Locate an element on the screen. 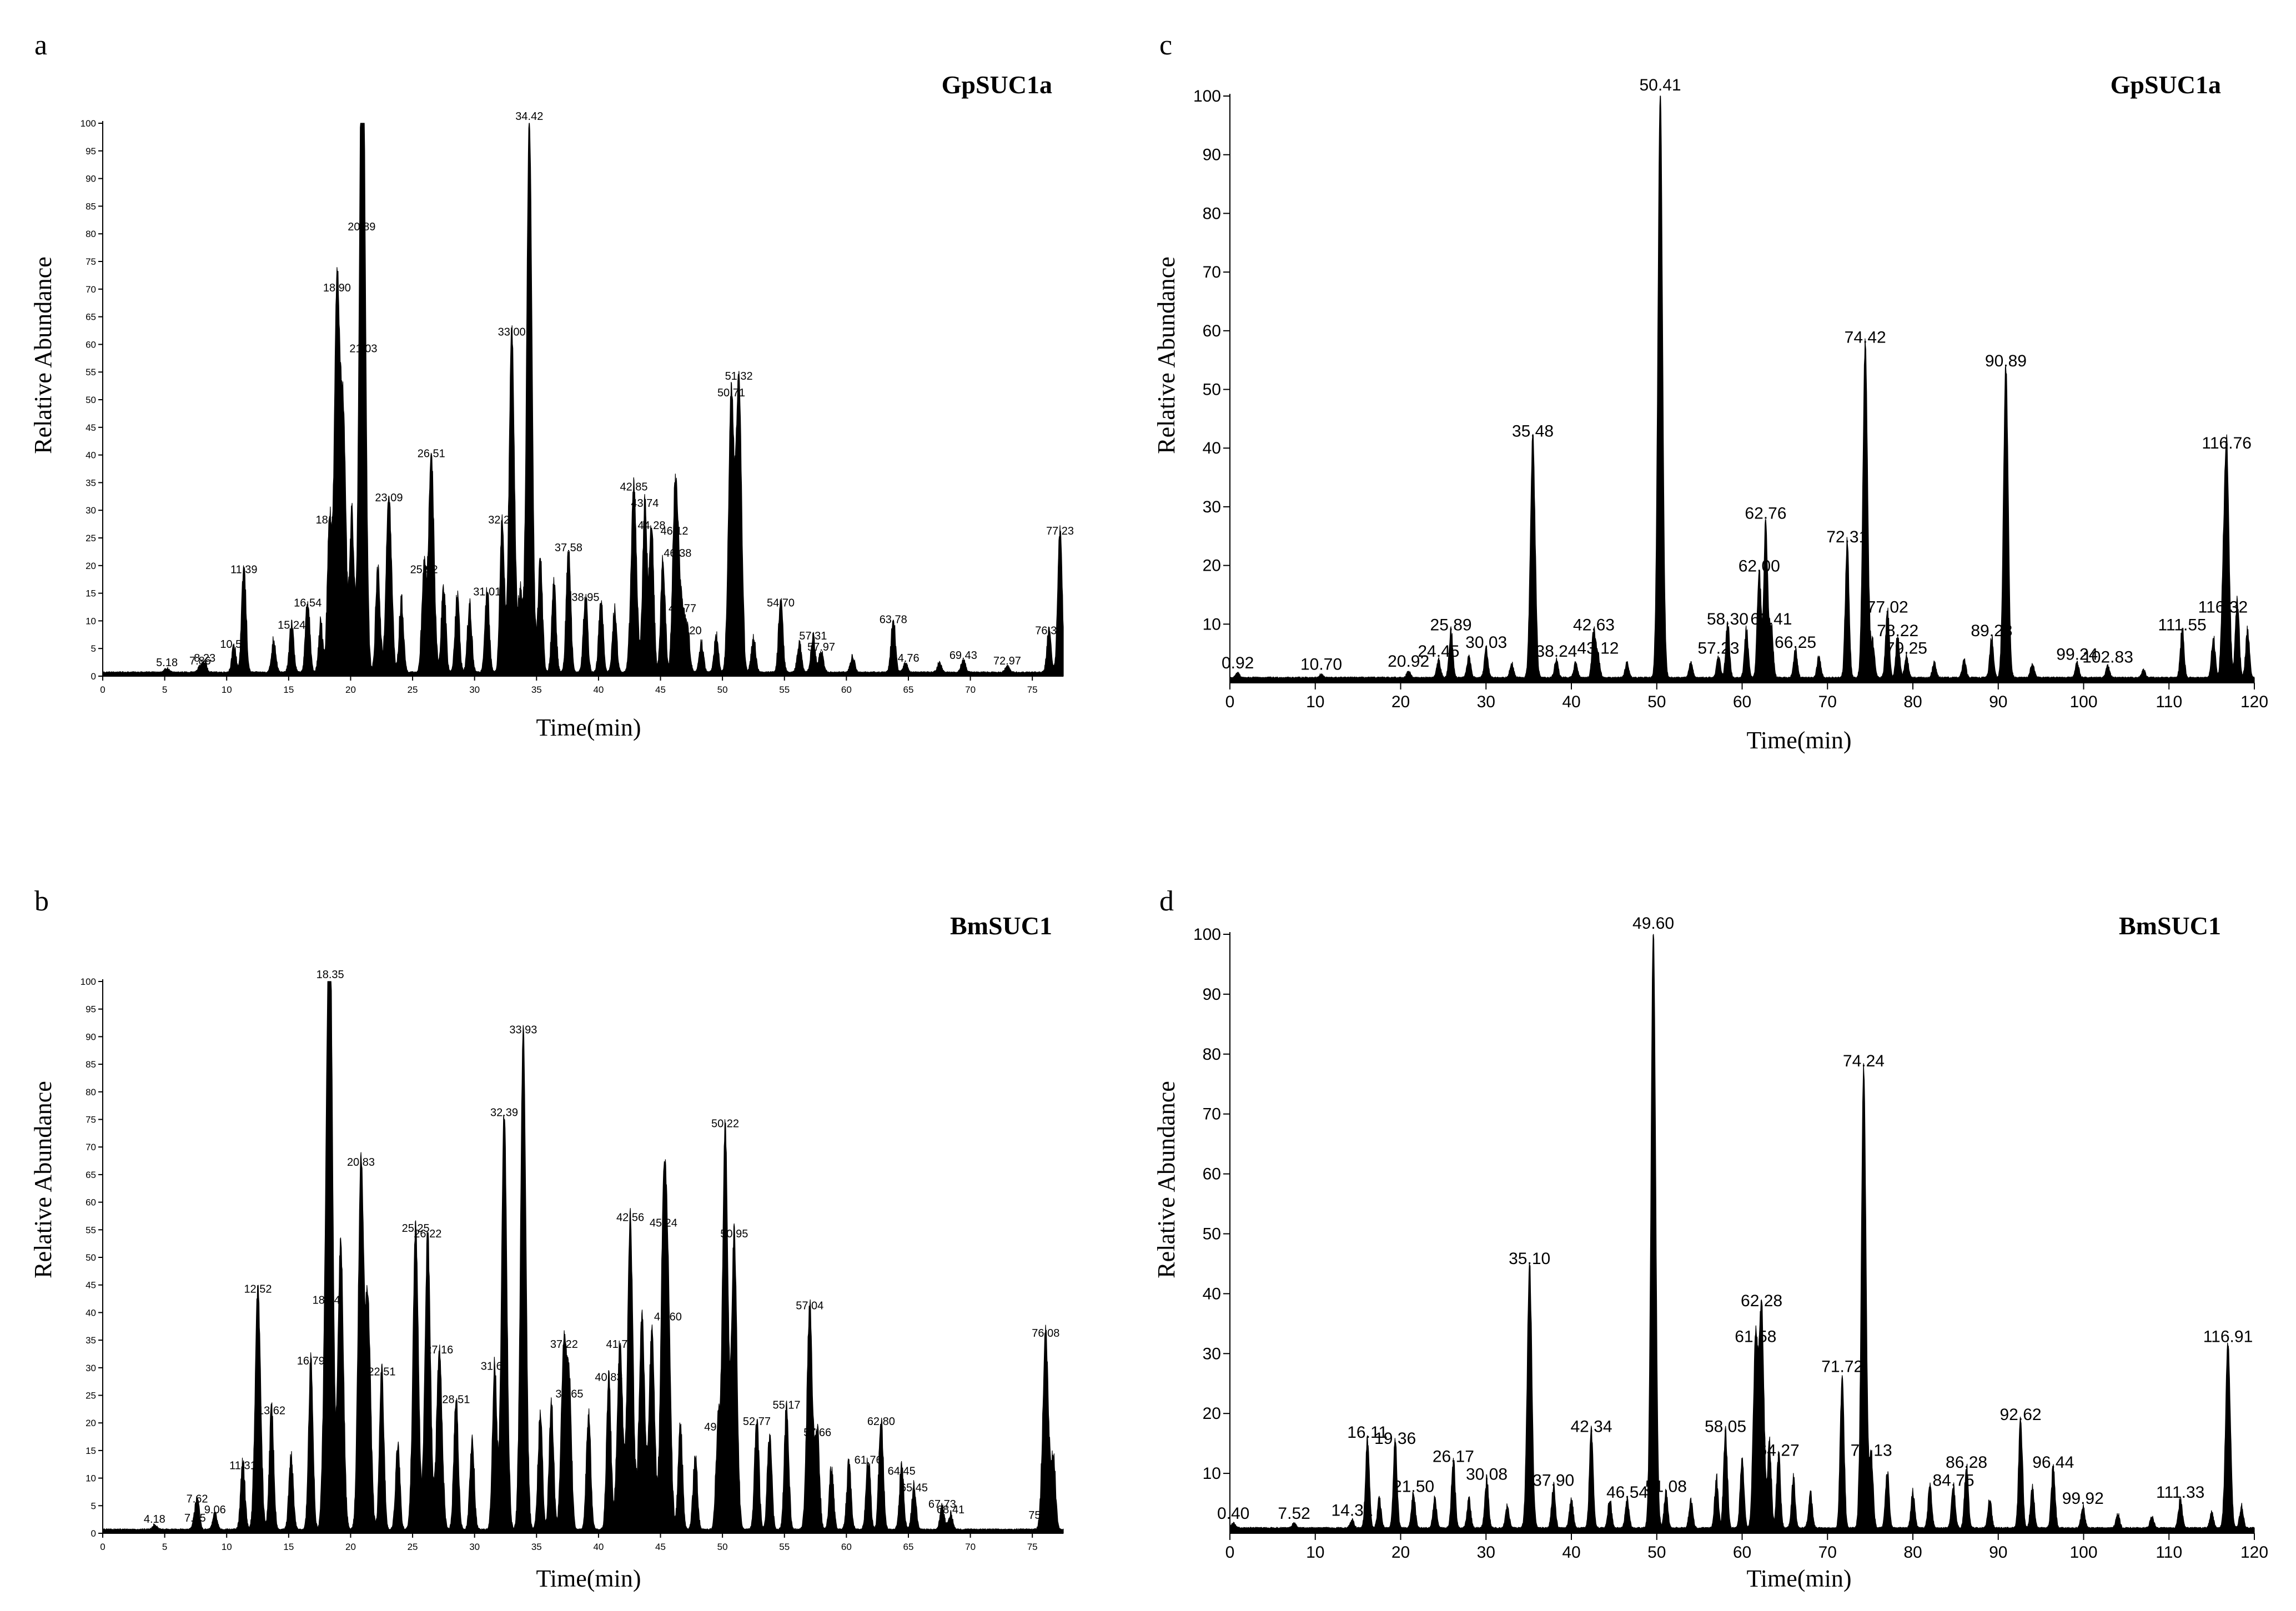 This screenshot has height=1611, width=2296. peak-label: 74.24 is located at coordinates (1864, 1061).